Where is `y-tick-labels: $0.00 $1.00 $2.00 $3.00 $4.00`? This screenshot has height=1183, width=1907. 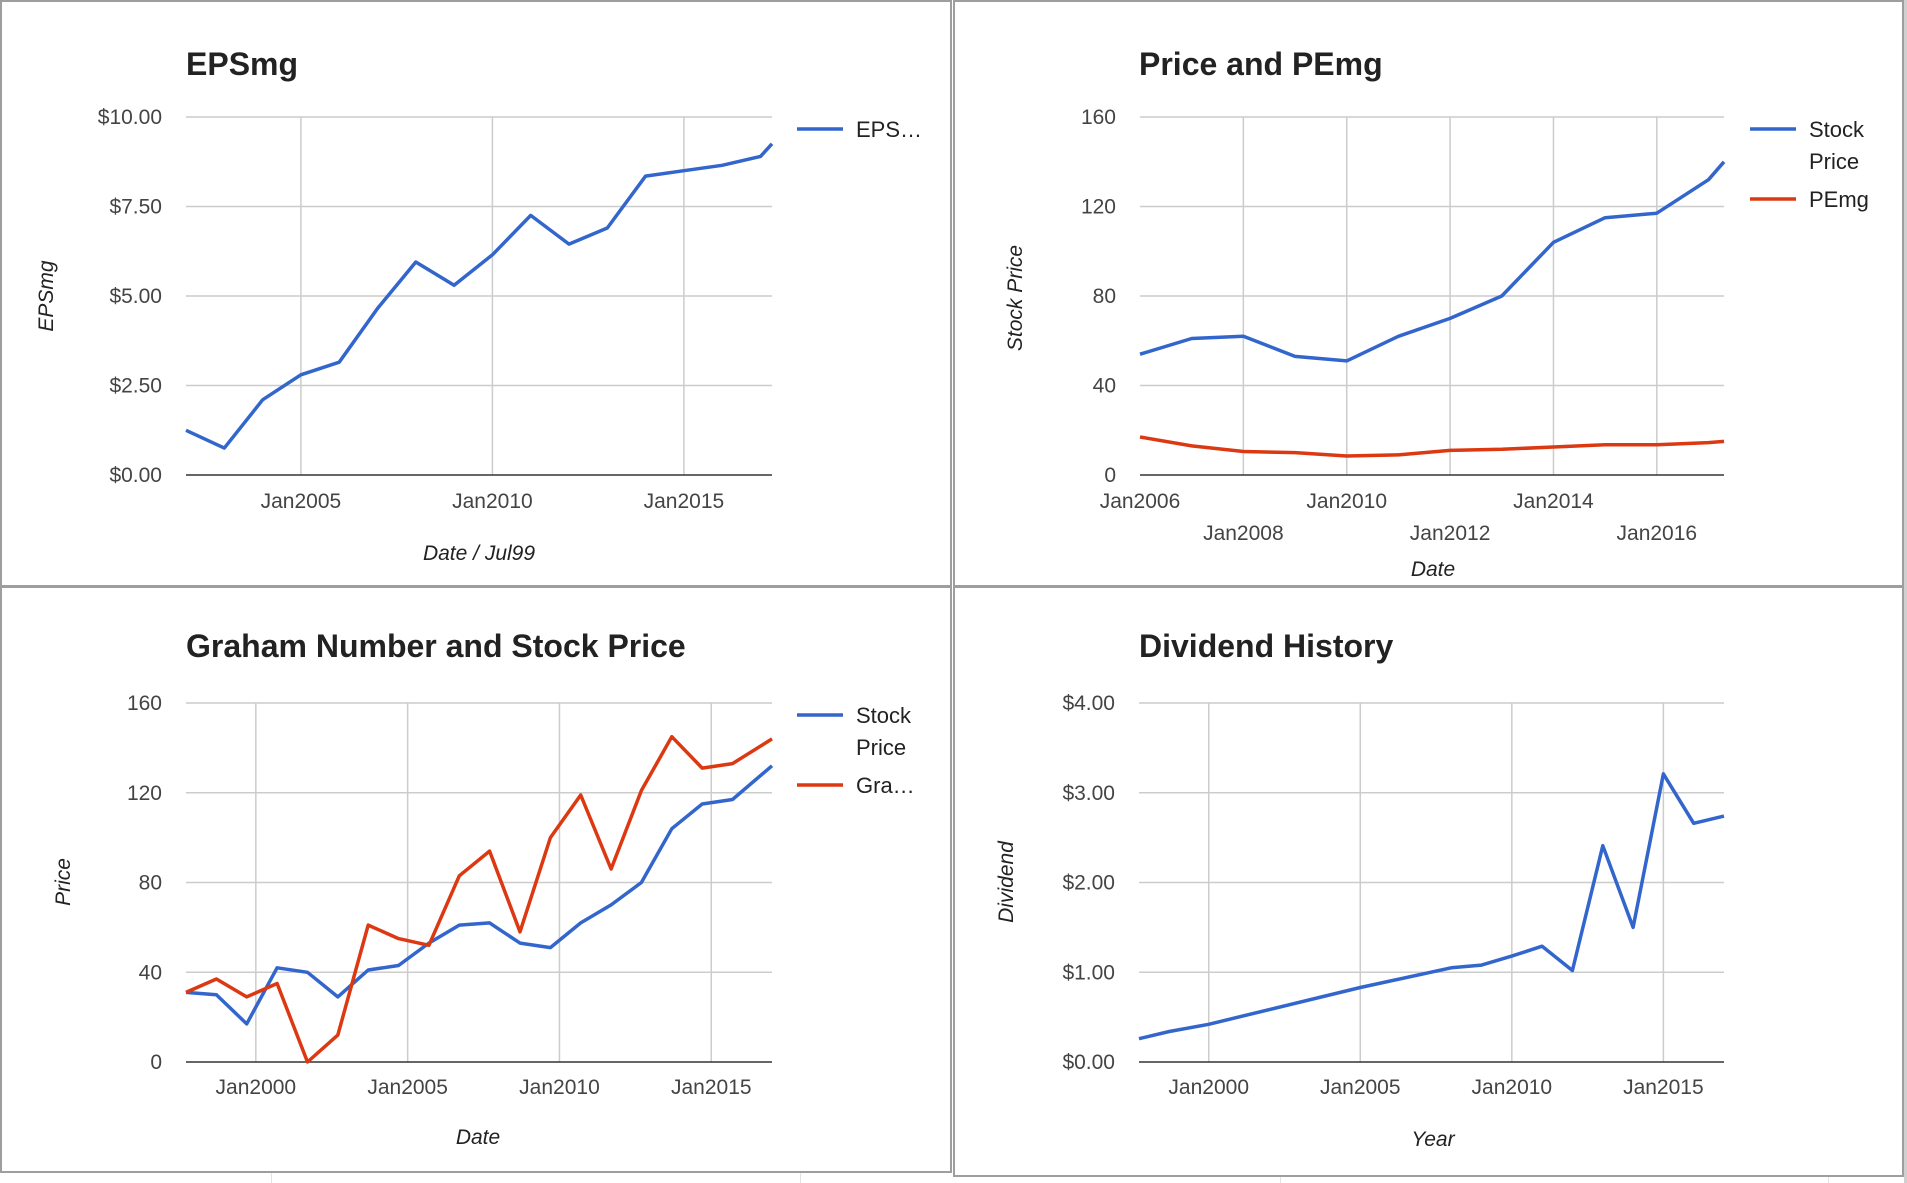
y-tick-labels: $0.00 $1.00 $2.00 $3.00 $4.00 is located at coordinates (1088, 883).